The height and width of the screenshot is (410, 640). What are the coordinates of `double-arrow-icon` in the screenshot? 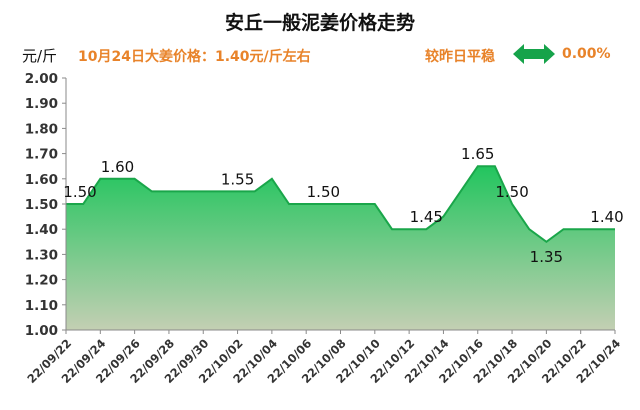 It's located at (534, 54).